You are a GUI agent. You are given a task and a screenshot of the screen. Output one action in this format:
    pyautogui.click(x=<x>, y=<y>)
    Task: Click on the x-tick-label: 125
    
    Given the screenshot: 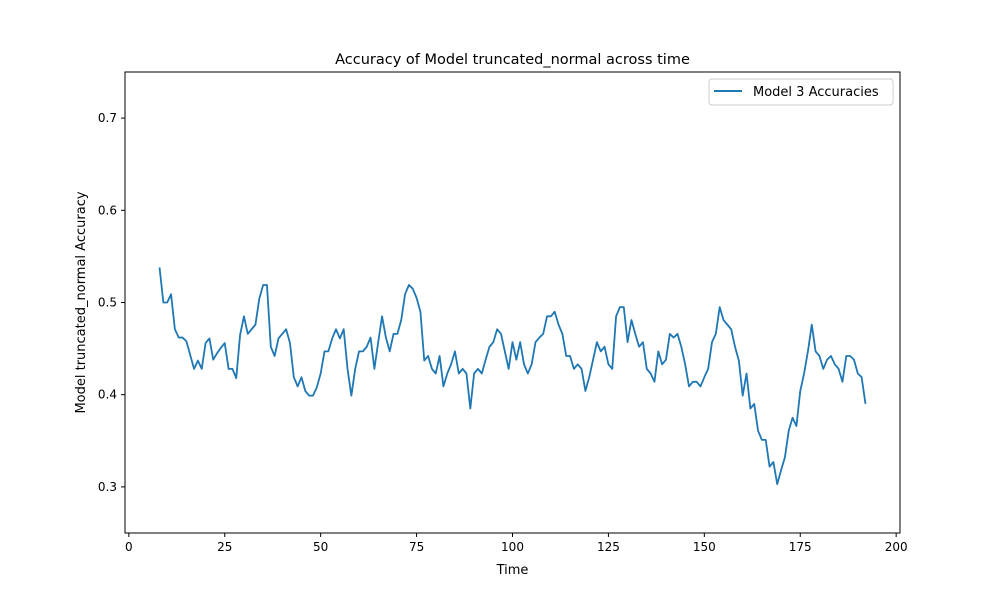 What is the action you would take?
    pyautogui.click(x=608, y=547)
    